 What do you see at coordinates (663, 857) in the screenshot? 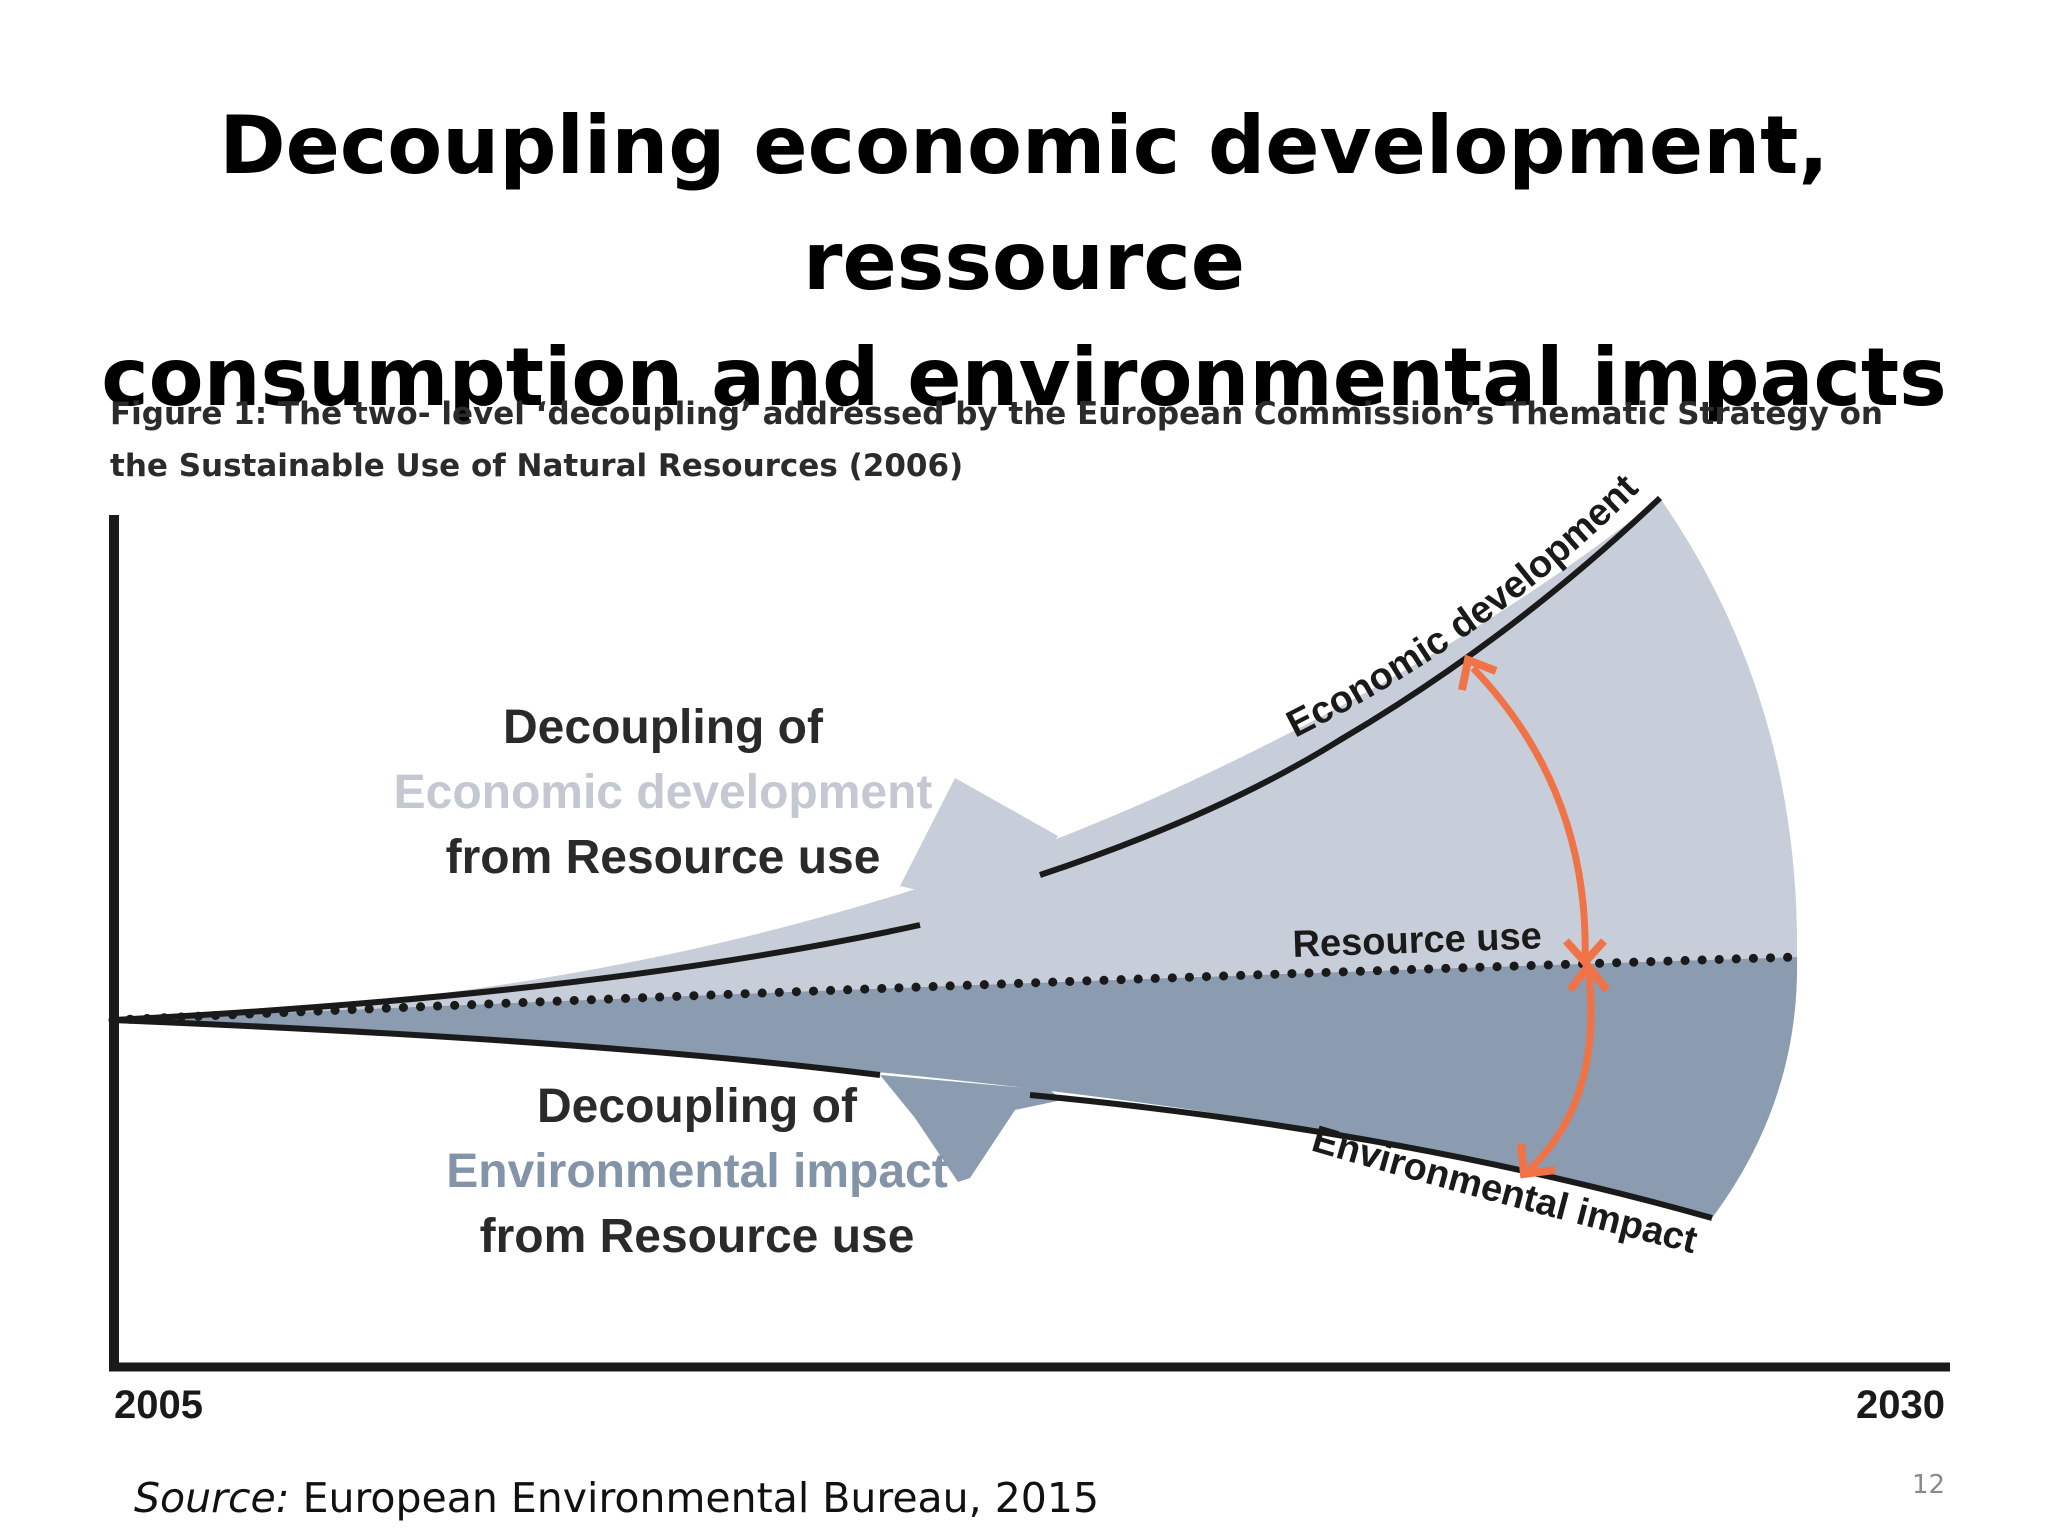
I see `upper-block-line-3: from Resource use` at bounding box center [663, 857].